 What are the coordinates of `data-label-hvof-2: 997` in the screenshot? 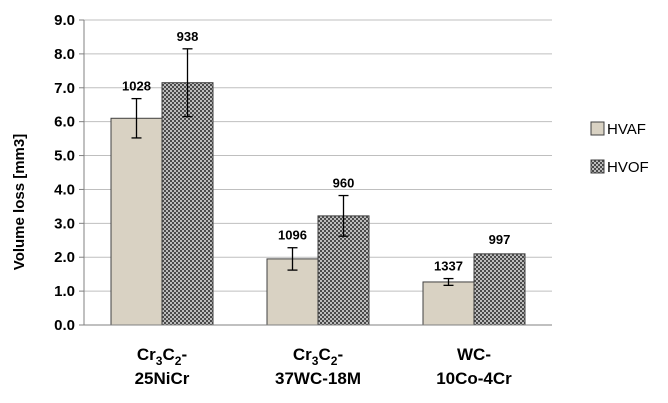 It's located at (500, 239).